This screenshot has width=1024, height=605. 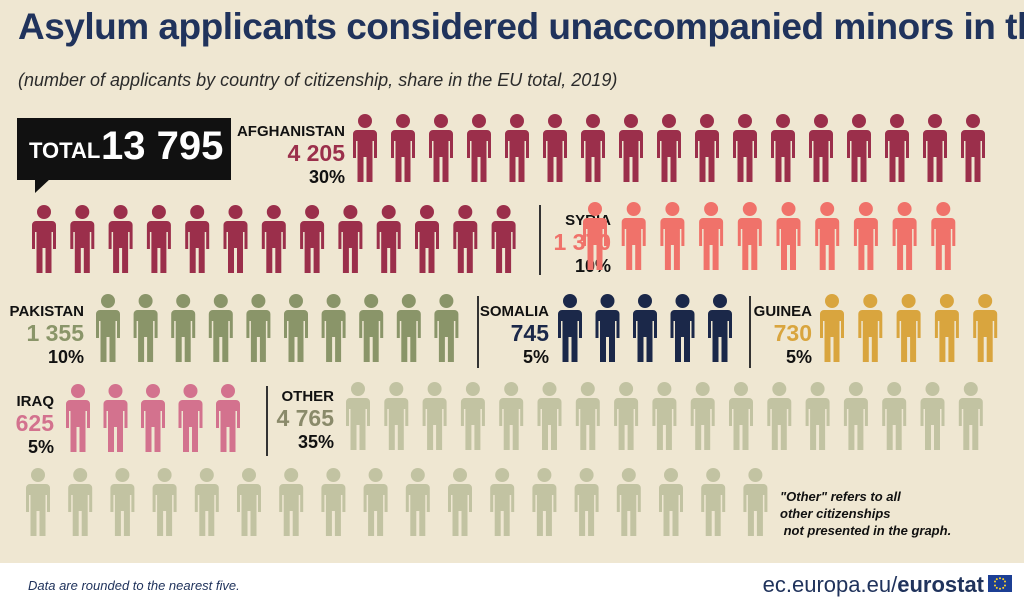 What do you see at coordinates (316, 153) in the screenshot?
I see `country-value: 4 205` at bounding box center [316, 153].